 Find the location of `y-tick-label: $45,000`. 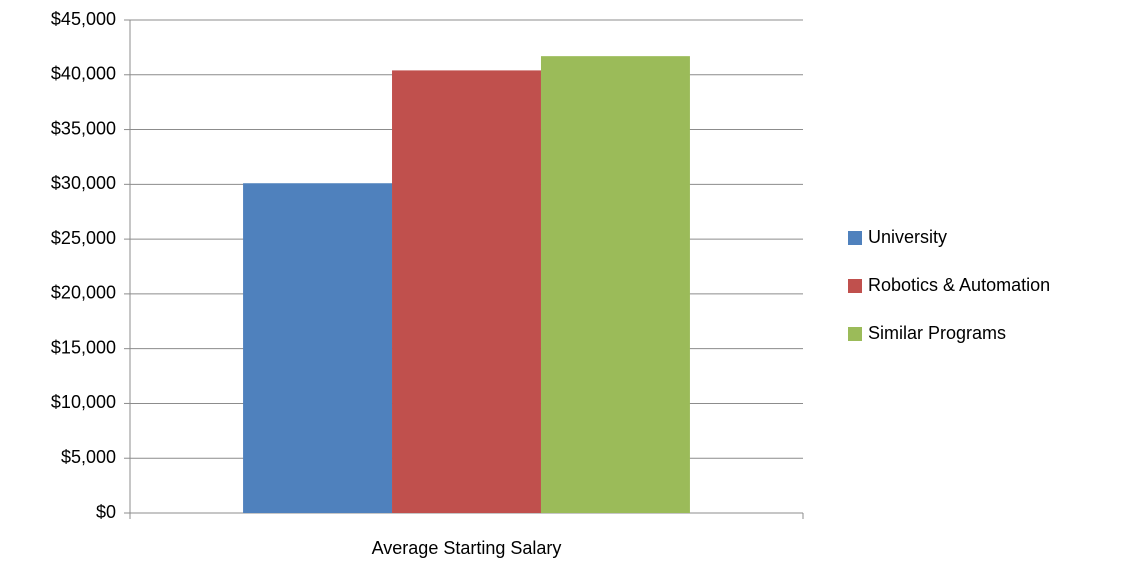

y-tick-label: $45,000 is located at coordinates (83, 19).